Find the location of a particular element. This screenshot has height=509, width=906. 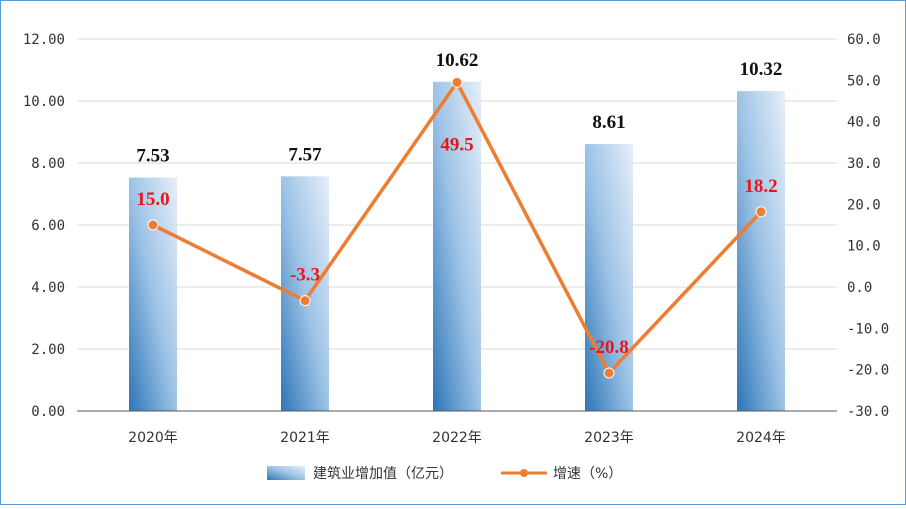

right-tick-label: 60.0 is located at coordinates (864, 40).